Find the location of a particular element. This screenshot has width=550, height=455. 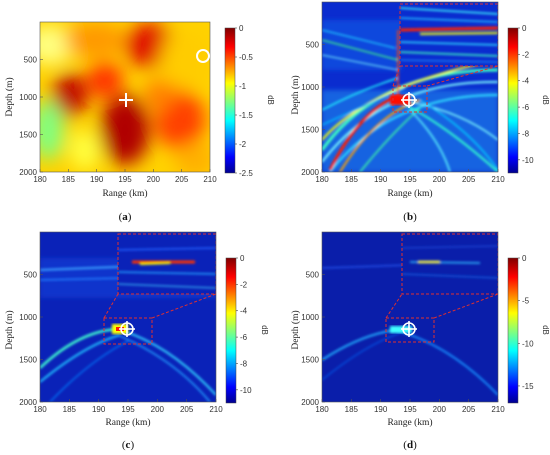

panel-b-circle-cross-marker is located at coordinates (409, 100).